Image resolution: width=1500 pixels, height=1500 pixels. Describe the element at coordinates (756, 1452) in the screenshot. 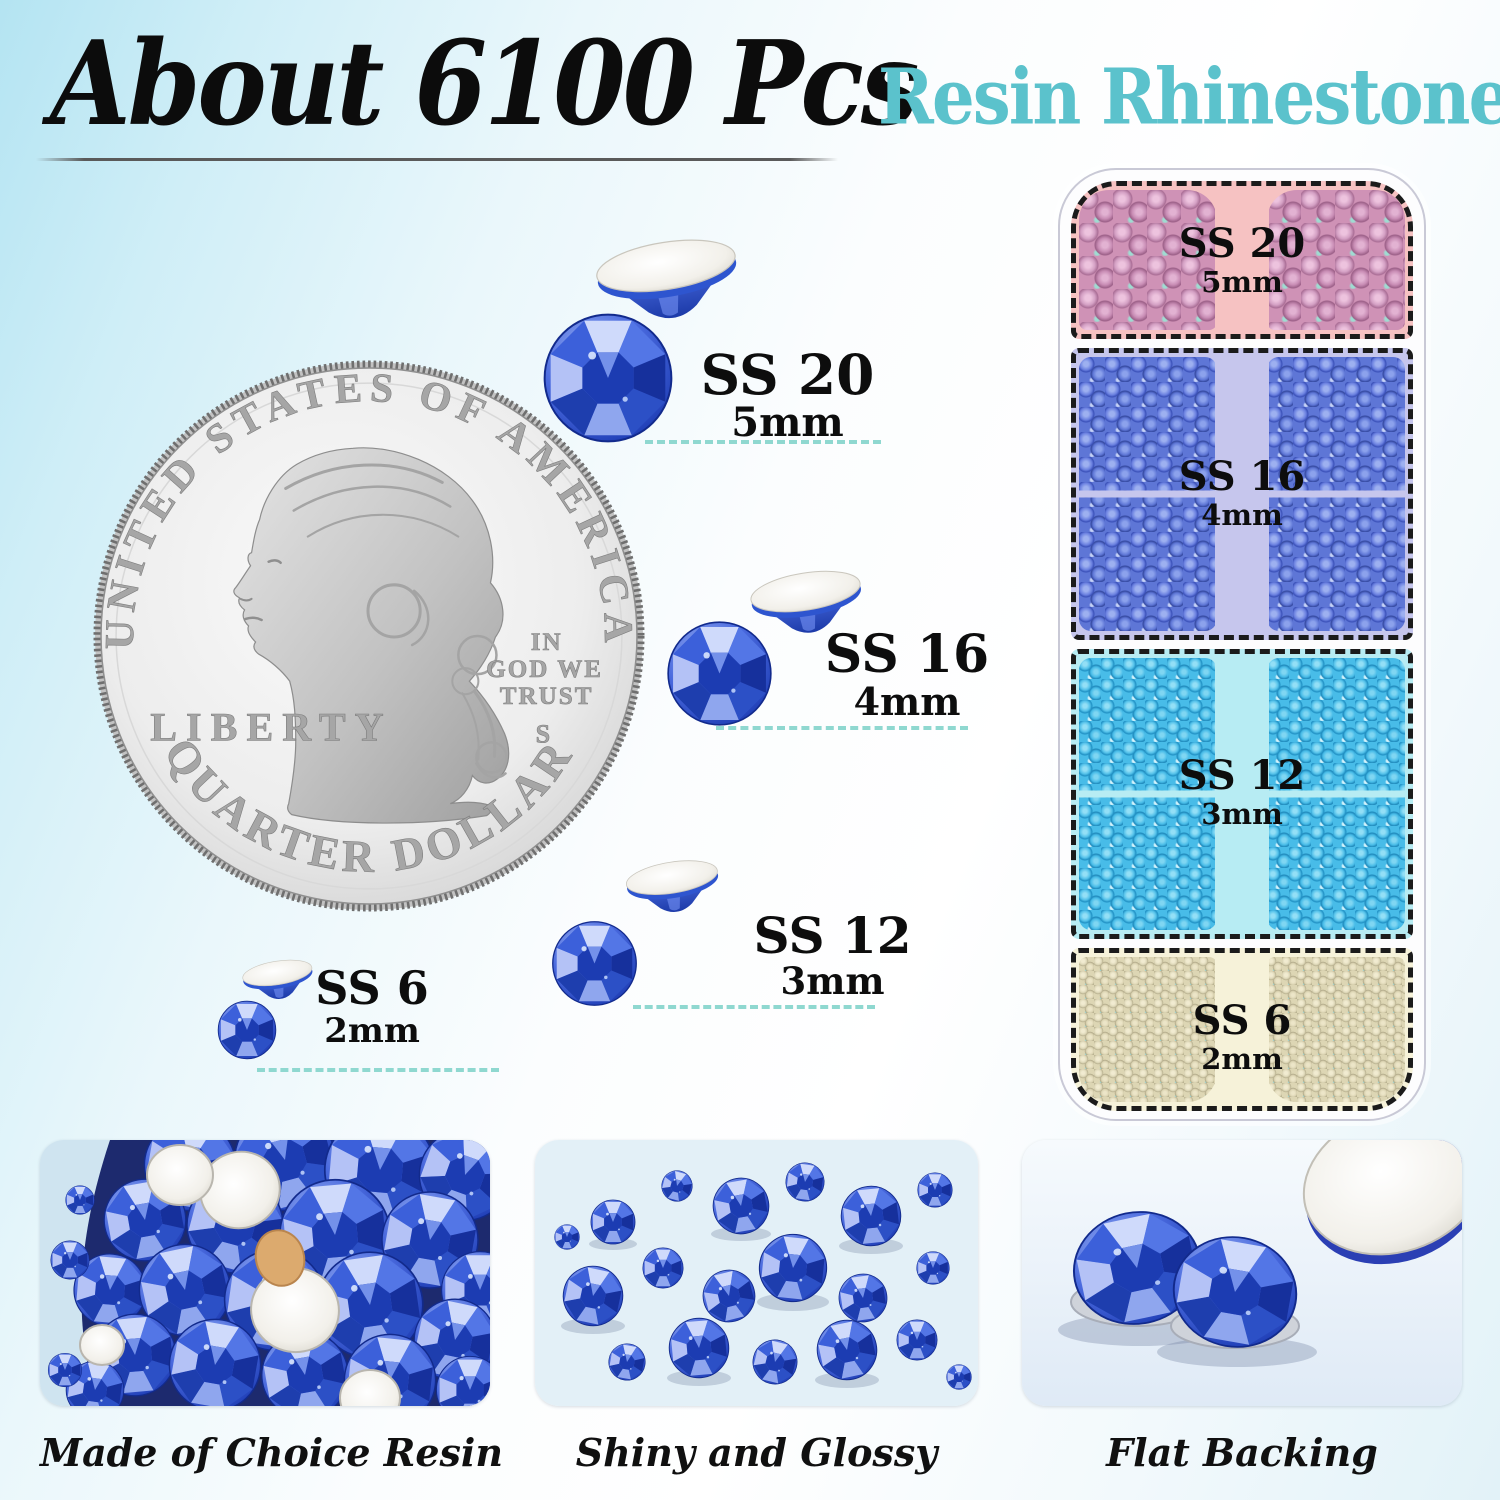

I see `caption-shiny: Shiny and Glossy` at that location.